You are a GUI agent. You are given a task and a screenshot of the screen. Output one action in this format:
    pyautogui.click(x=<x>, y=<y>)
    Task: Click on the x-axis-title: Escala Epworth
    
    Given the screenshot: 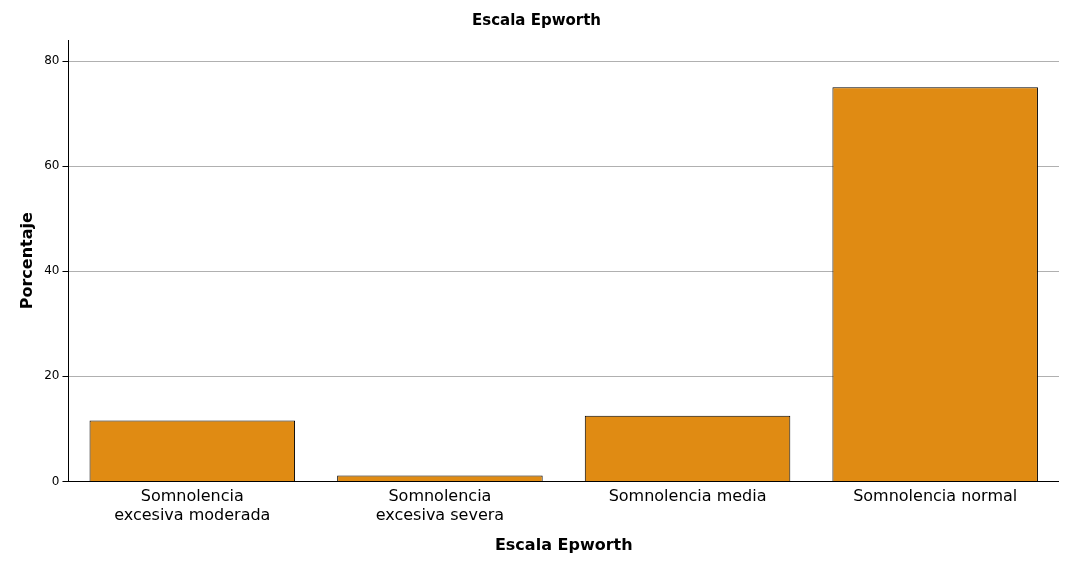 What is the action you would take?
    pyautogui.click(x=563, y=544)
    